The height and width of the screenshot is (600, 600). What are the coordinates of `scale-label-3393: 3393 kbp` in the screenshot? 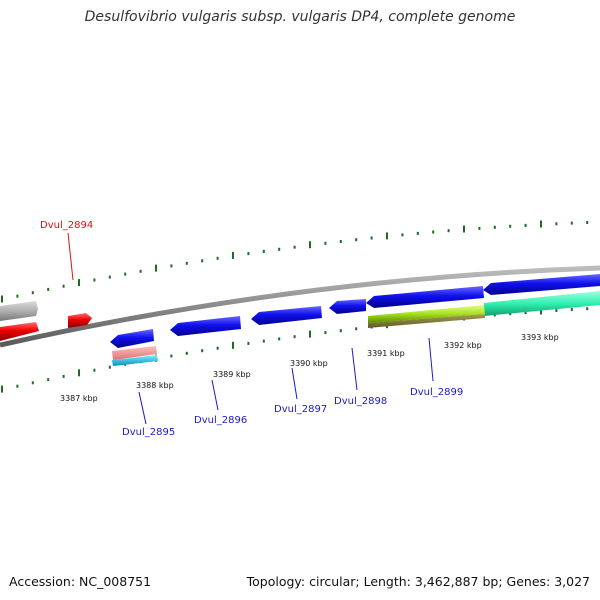 It's located at (540, 337).